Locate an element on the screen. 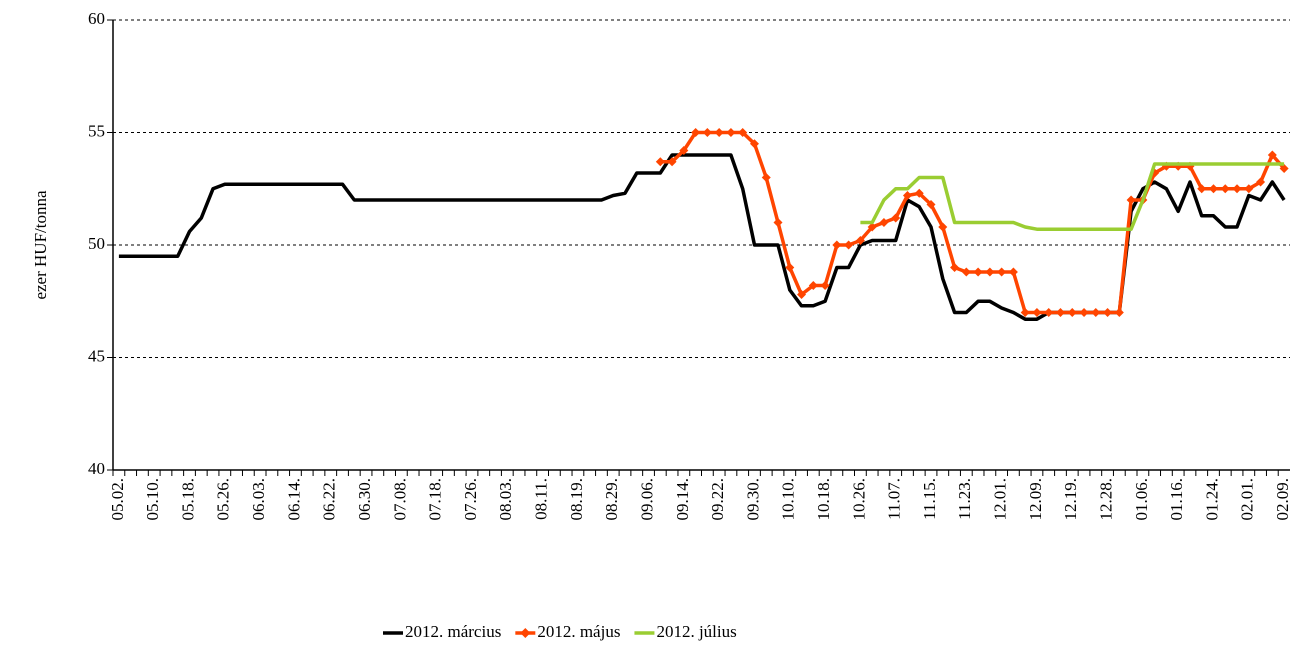  x-tick-label: 08.29. is located at coordinates (611, 499).